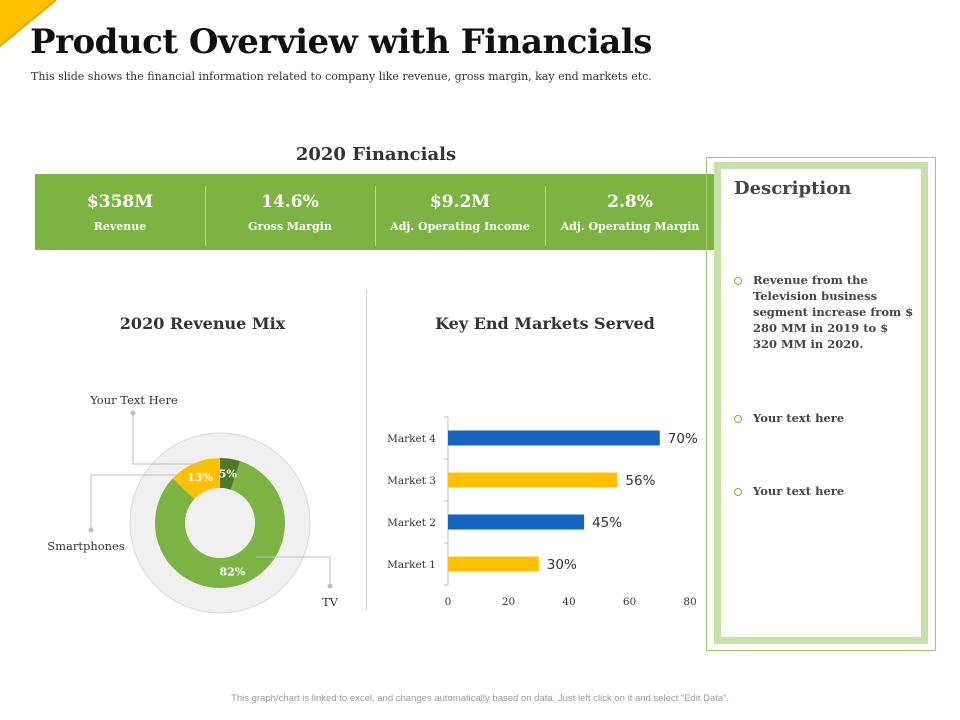 Image resolution: width=960 pixels, height=720 pixels. Describe the element at coordinates (91, 530) in the screenshot. I see `callout-dot-left` at that location.